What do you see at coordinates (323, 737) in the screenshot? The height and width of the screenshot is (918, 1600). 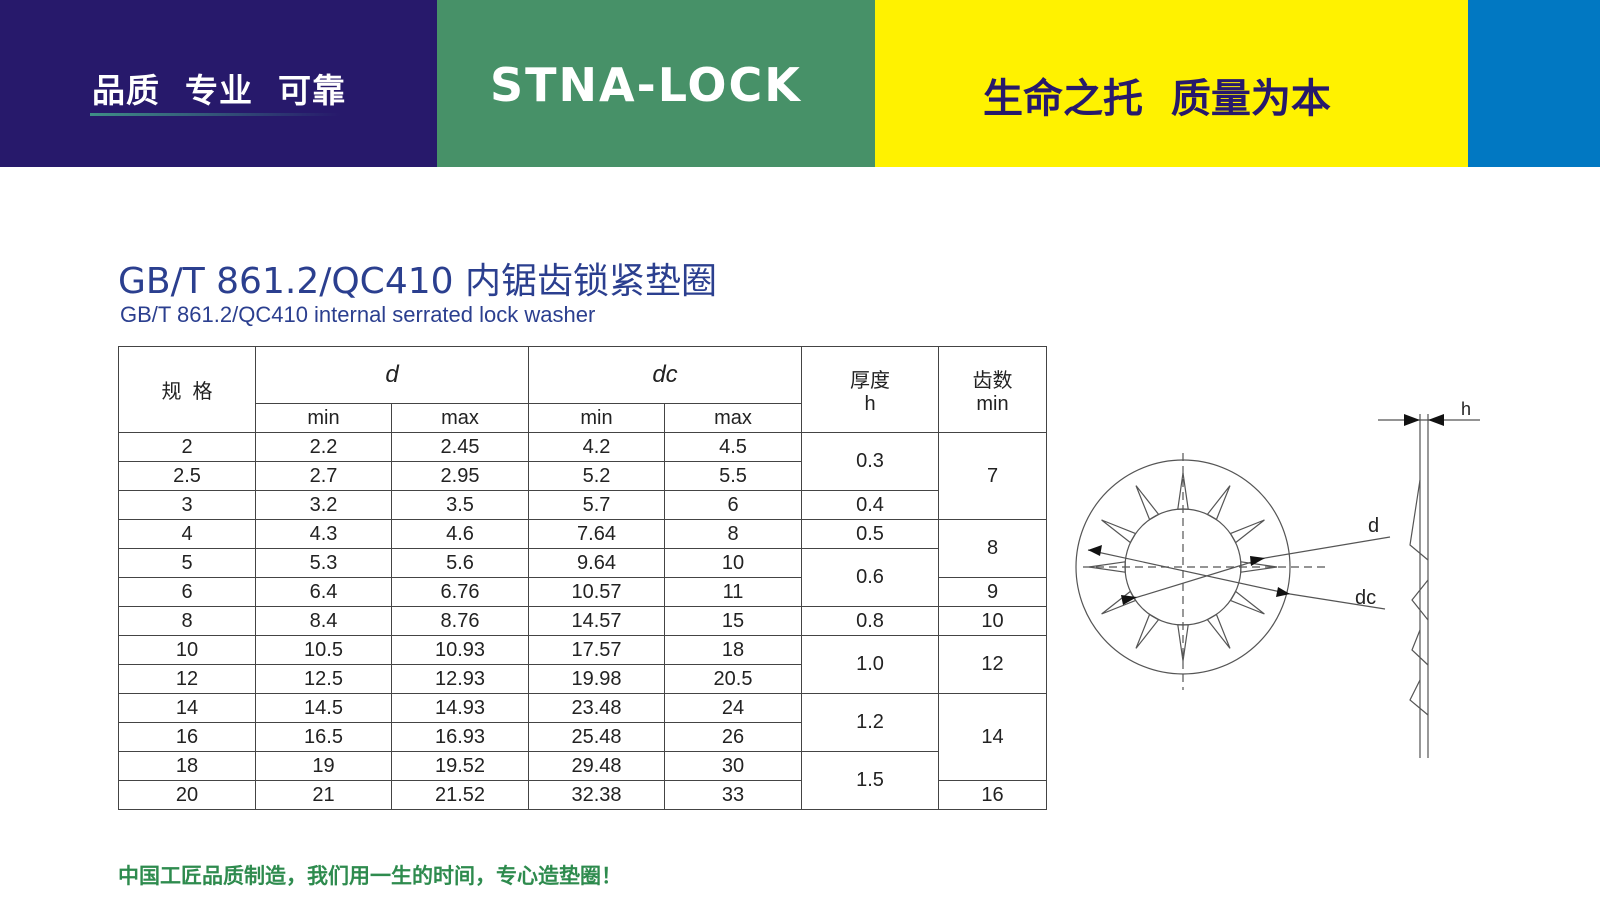 I see `cell-d-min: 16.5` at bounding box center [323, 737].